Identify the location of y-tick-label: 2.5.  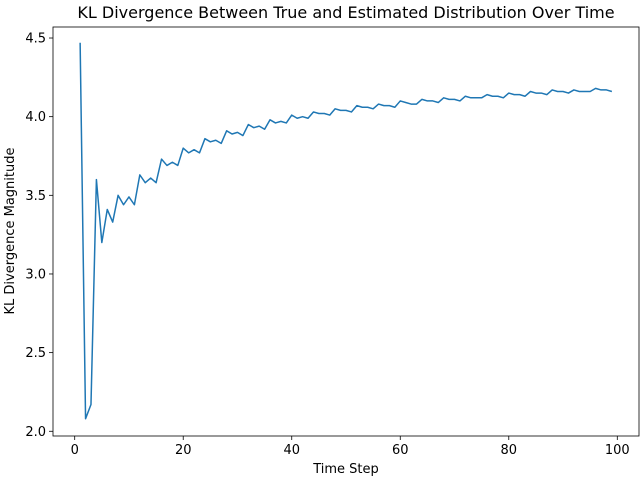
(35, 353).